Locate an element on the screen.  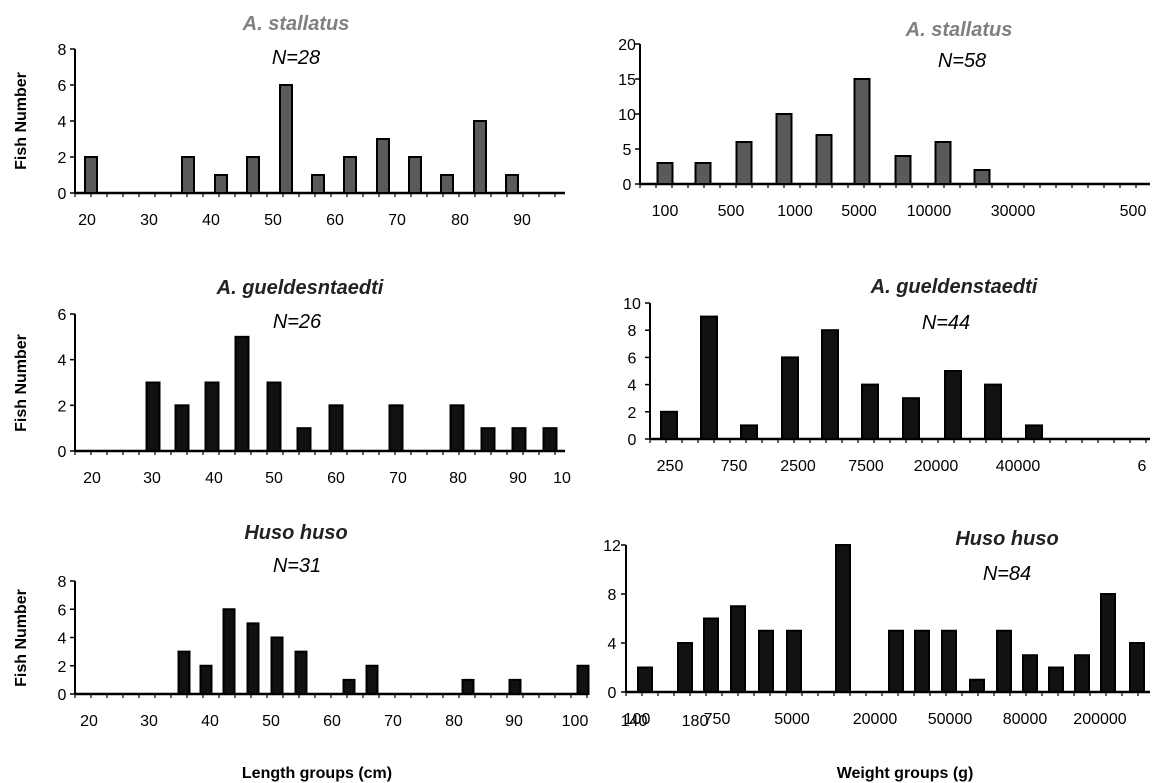
y-tick-label: 10 is located at coordinates (627, 115).